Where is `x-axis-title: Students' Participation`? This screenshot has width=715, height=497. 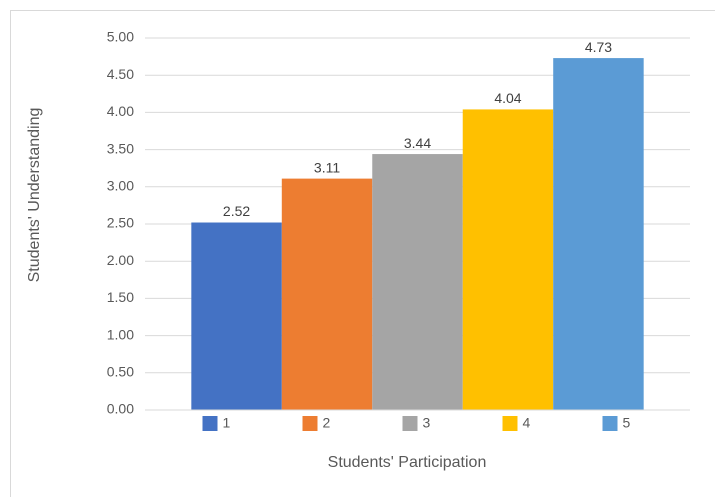 x-axis-title: Students' Participation is located at coordinates (407, 462).